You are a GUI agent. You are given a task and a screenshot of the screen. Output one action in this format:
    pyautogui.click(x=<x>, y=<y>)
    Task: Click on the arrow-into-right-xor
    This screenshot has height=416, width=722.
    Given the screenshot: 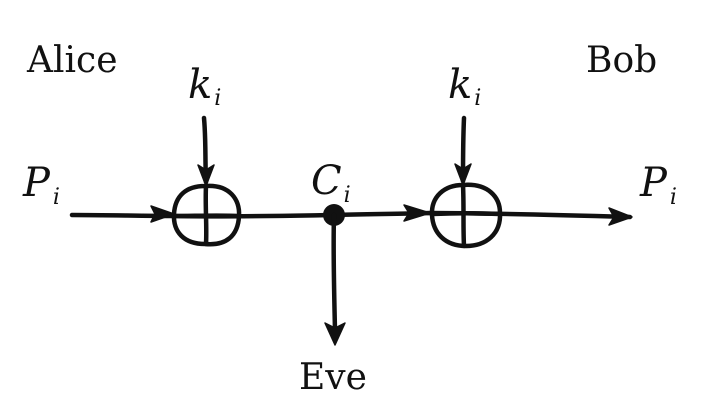 What is the action you would take?
    pyautogui.click(x=417, y=213)
    